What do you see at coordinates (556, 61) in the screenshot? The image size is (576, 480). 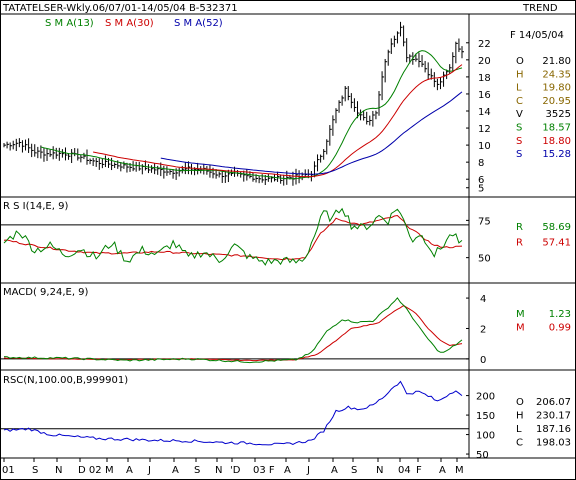 I see `price-info-value: 21.80` at bounding box center [556, 61].